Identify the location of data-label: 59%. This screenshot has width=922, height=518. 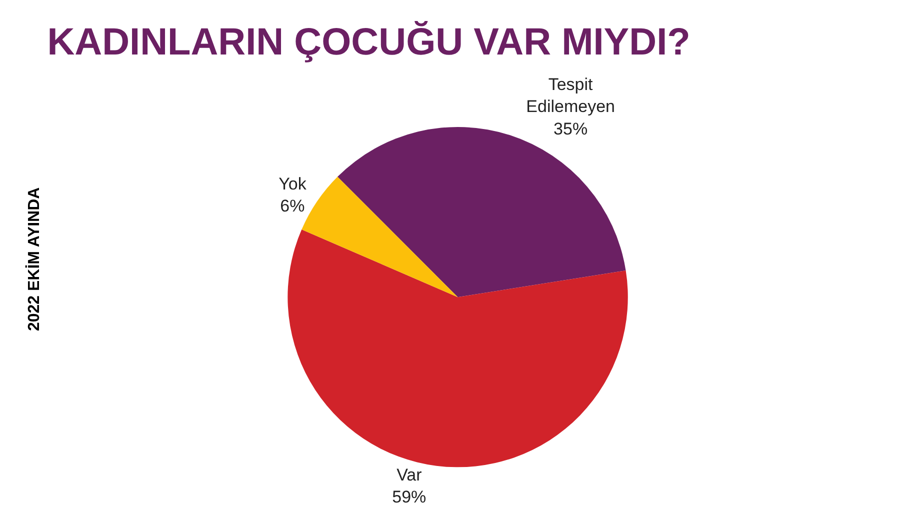
(409, 497).